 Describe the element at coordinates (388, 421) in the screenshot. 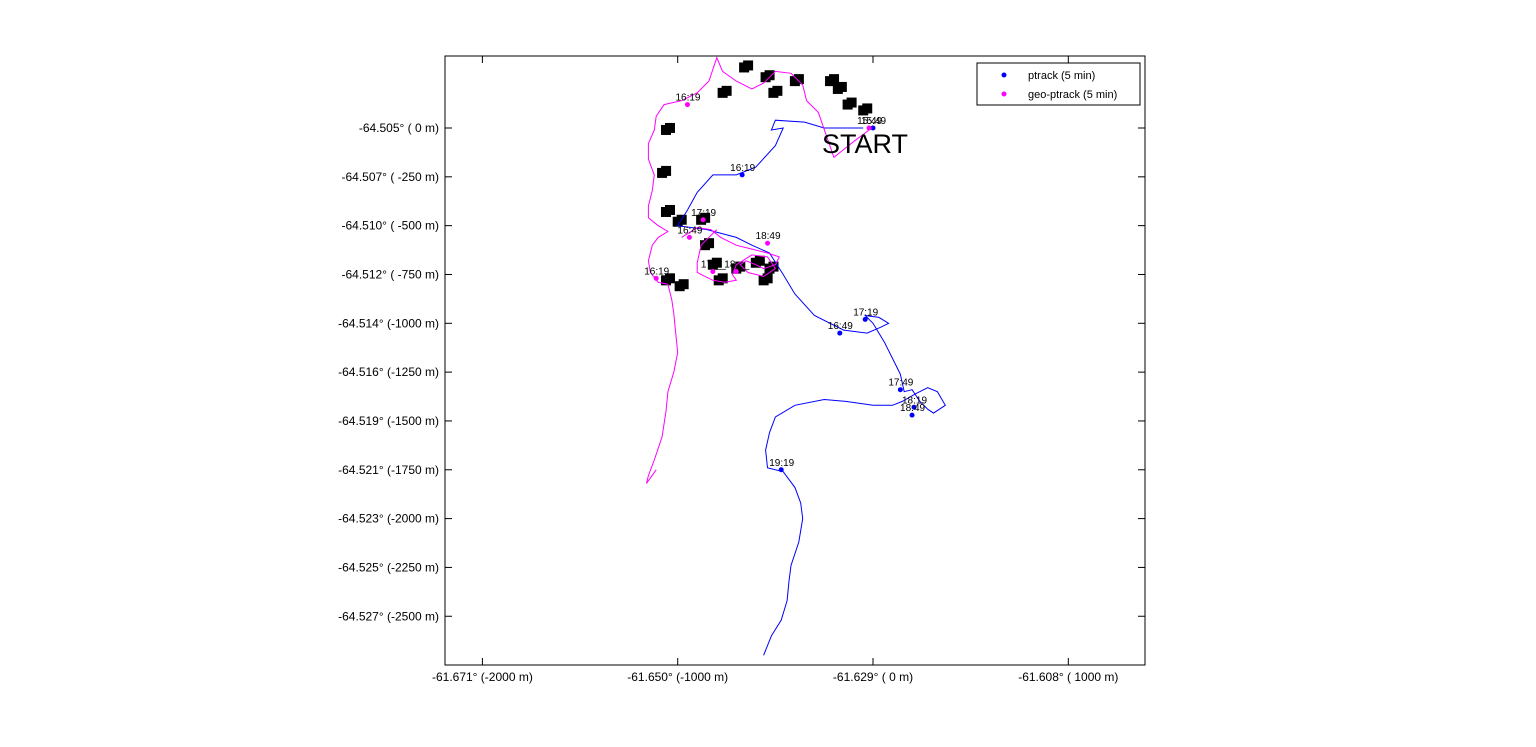

I see `y-tick-label: -64.519° (-1500 m)` at that location.